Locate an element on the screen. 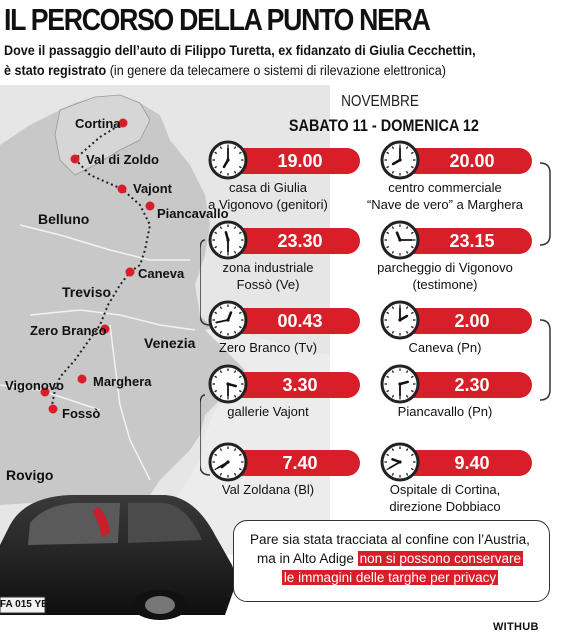 The height and width of the screenshot is (635, 561). event-time-3: 23.15 is located at coordinates (472, 241).